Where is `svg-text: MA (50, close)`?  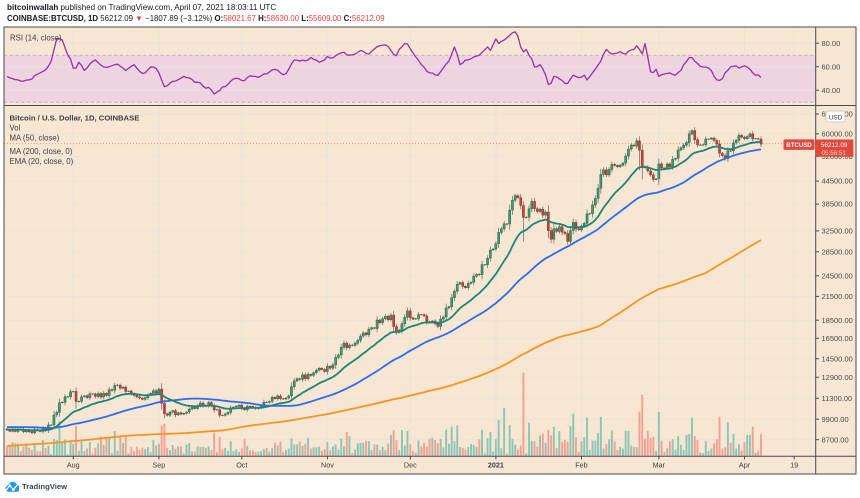
svg-text: MA (50, close) is located at coordinates (35, 138).